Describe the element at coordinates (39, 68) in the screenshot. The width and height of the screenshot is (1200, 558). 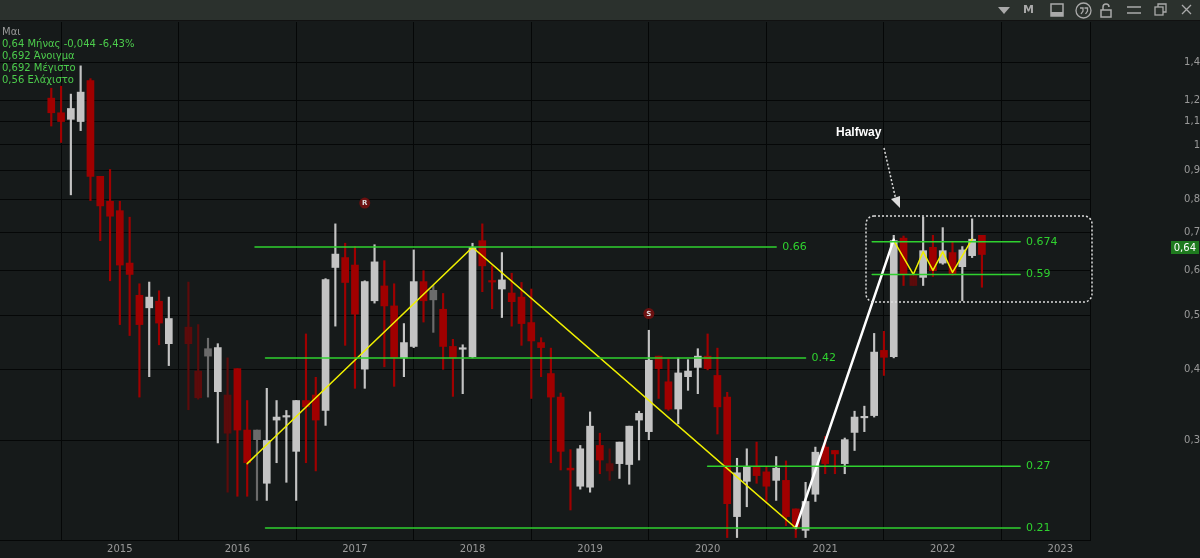
I see `annotation: 0,692 Μέγιστο` at that location.